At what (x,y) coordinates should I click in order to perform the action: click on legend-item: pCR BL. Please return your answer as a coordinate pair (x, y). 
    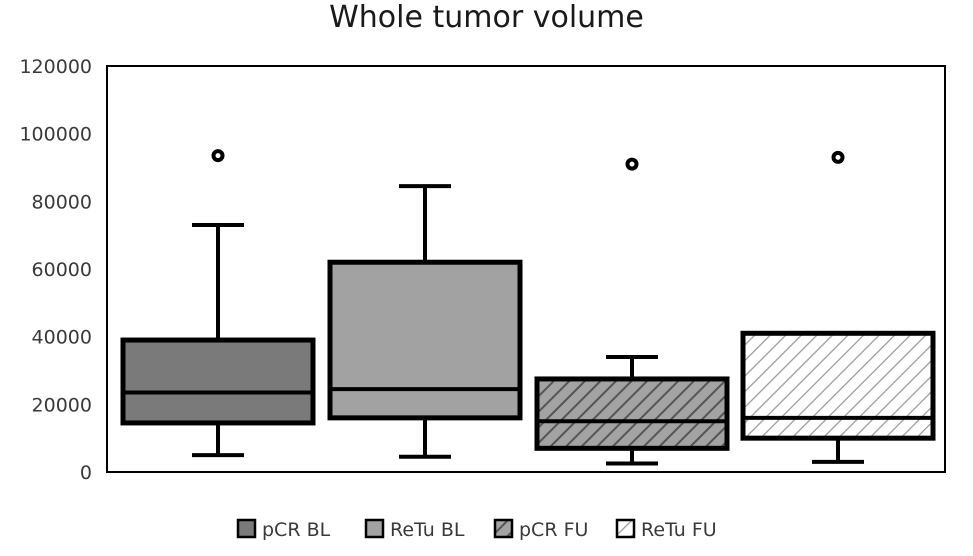
    Looking at the image, I should click on (283, 529).